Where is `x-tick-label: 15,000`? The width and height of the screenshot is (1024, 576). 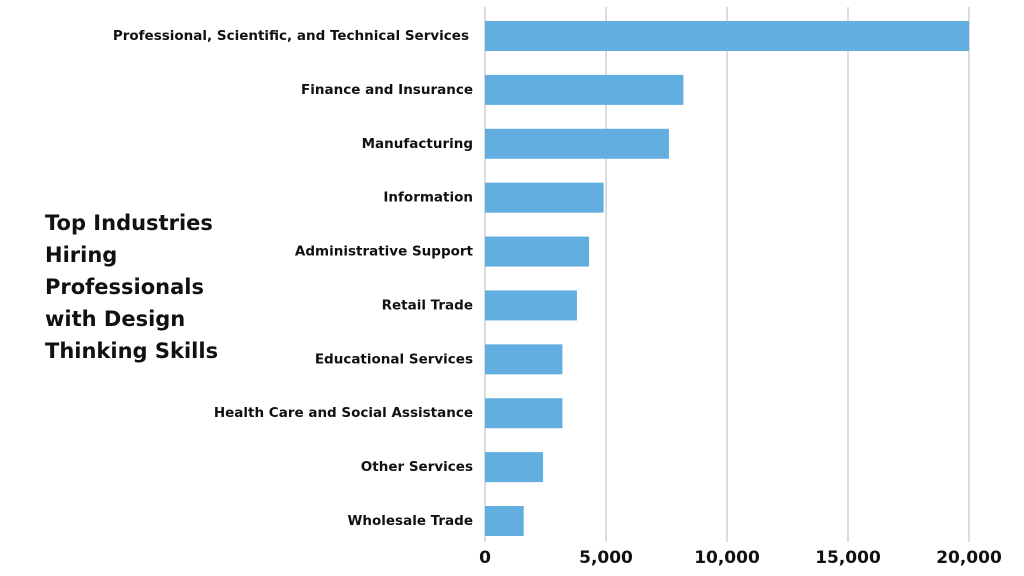
x-tick-label: 15,000 is located at coordinates (848, 558).